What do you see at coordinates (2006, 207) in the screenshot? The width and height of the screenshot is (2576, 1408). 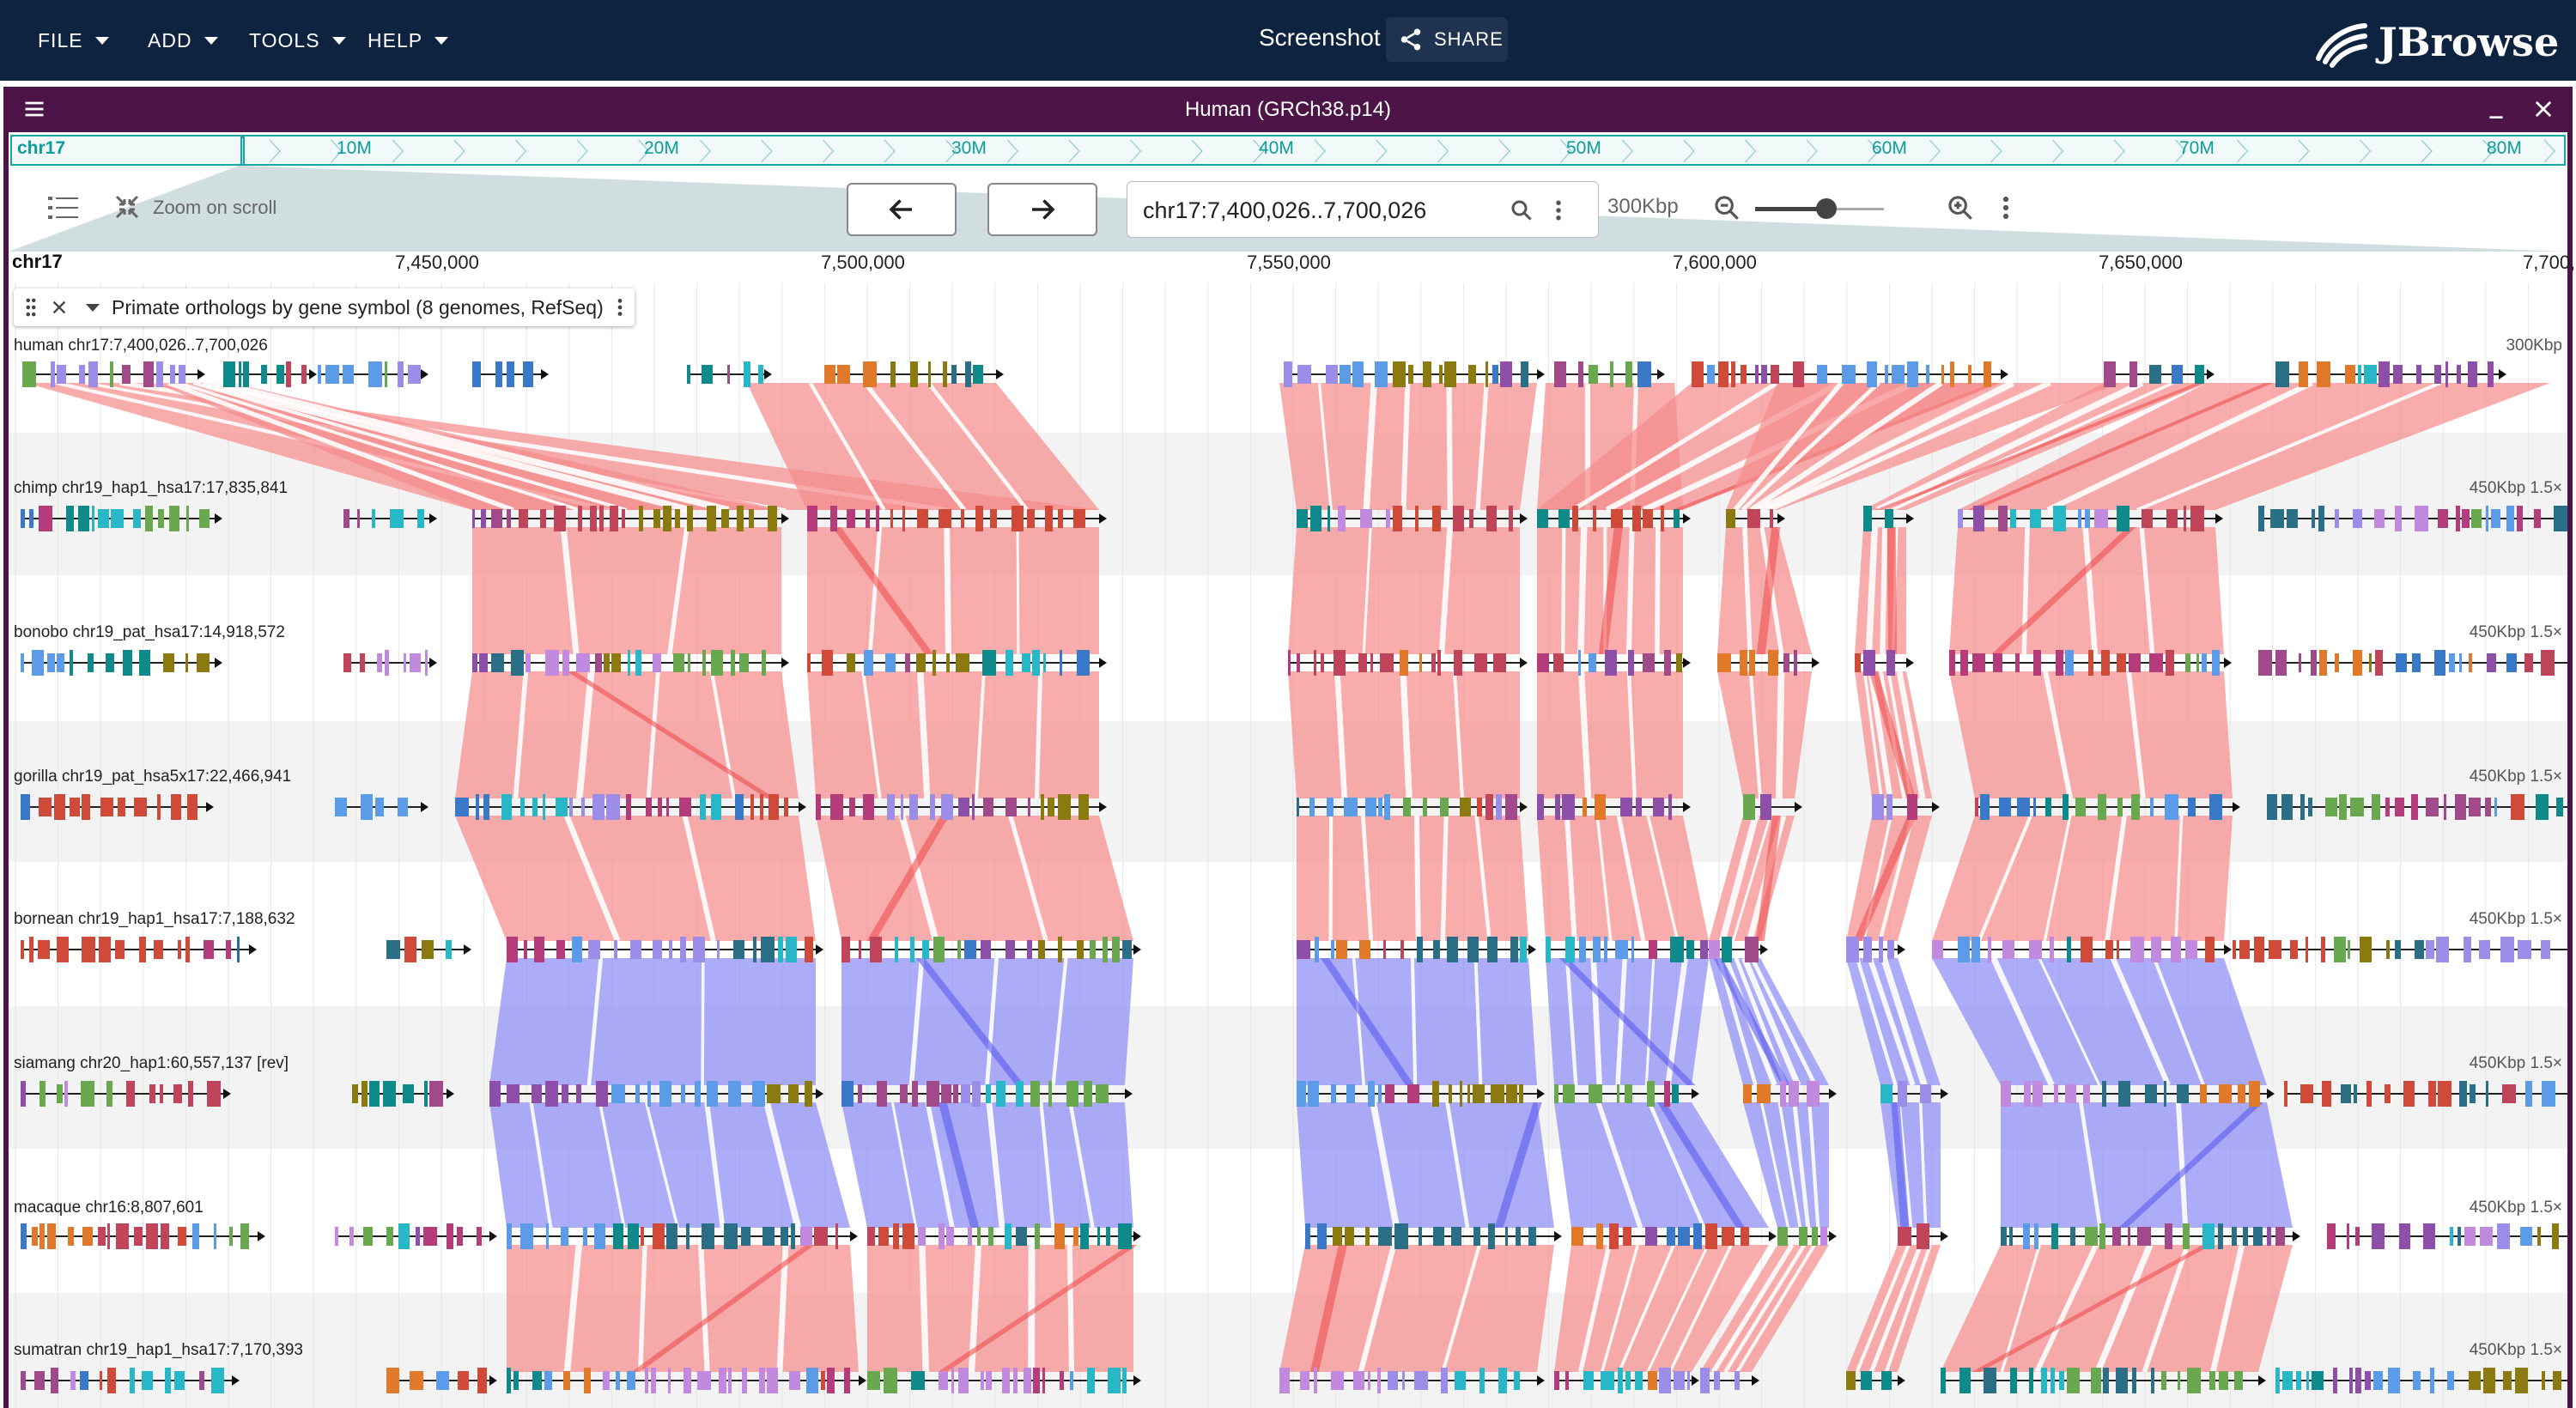 I see `view-options-icon` at bounding box center [2006, 207].